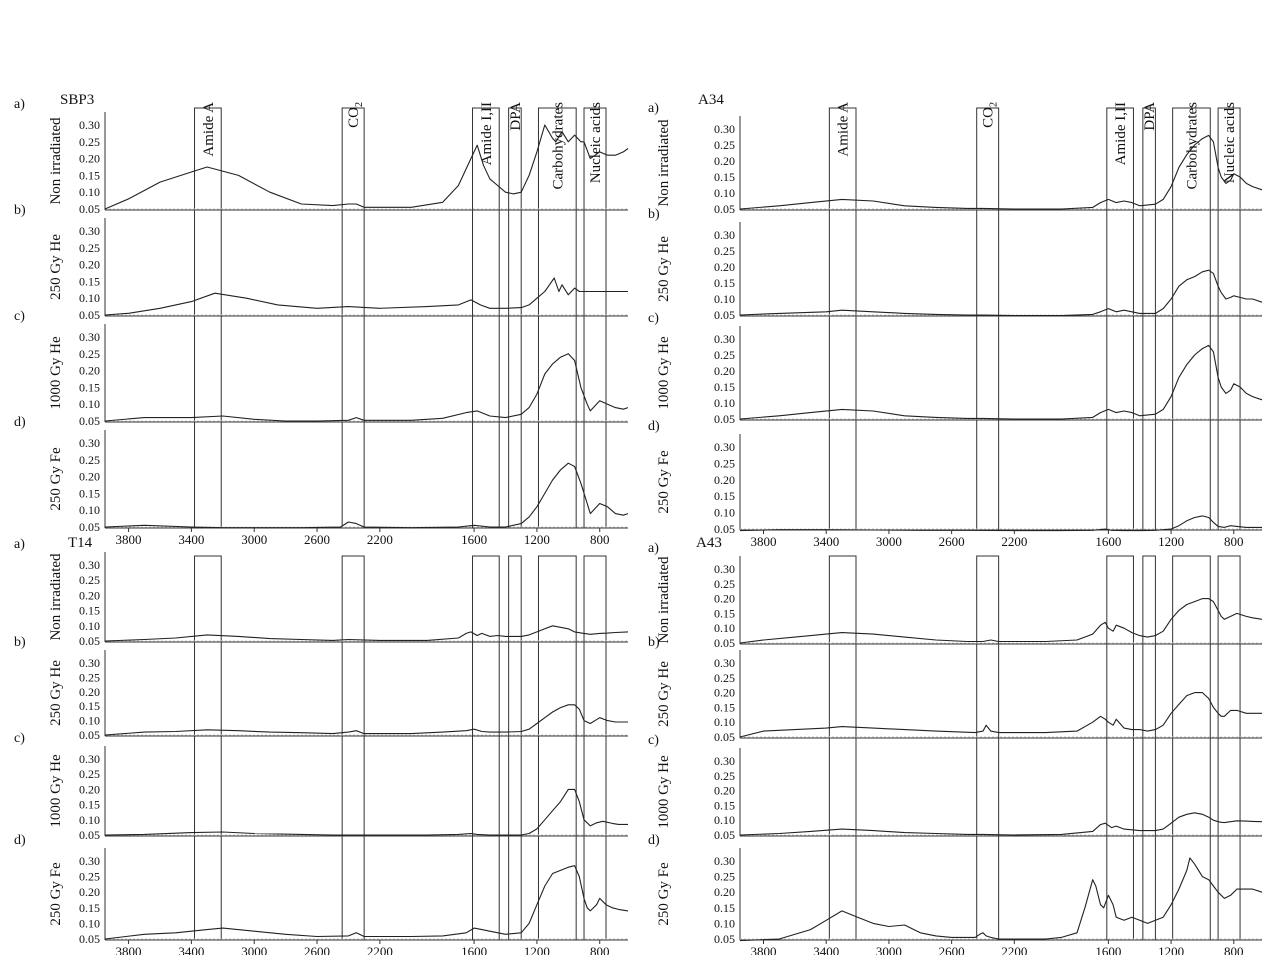  I want to click on band-label: Carbohydrates, so click(1192, 146).